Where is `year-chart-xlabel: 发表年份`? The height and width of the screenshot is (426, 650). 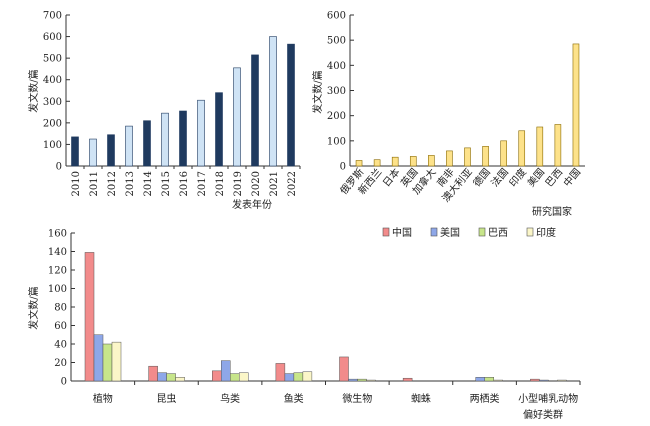 year-chart-xlabel: 发表年份 is located at coordinates (252, 204).